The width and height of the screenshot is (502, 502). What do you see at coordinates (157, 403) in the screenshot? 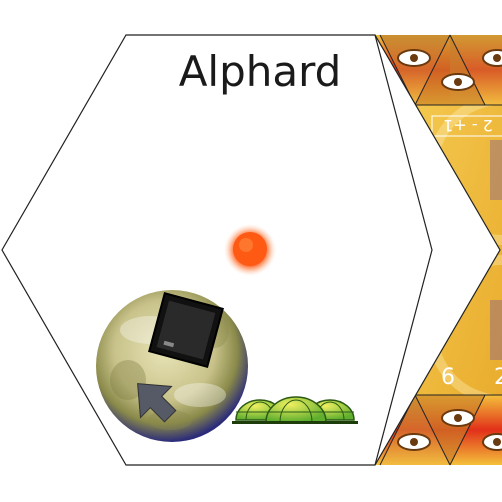
I see `production-arrow-icon` at bounding box center [157, 403].